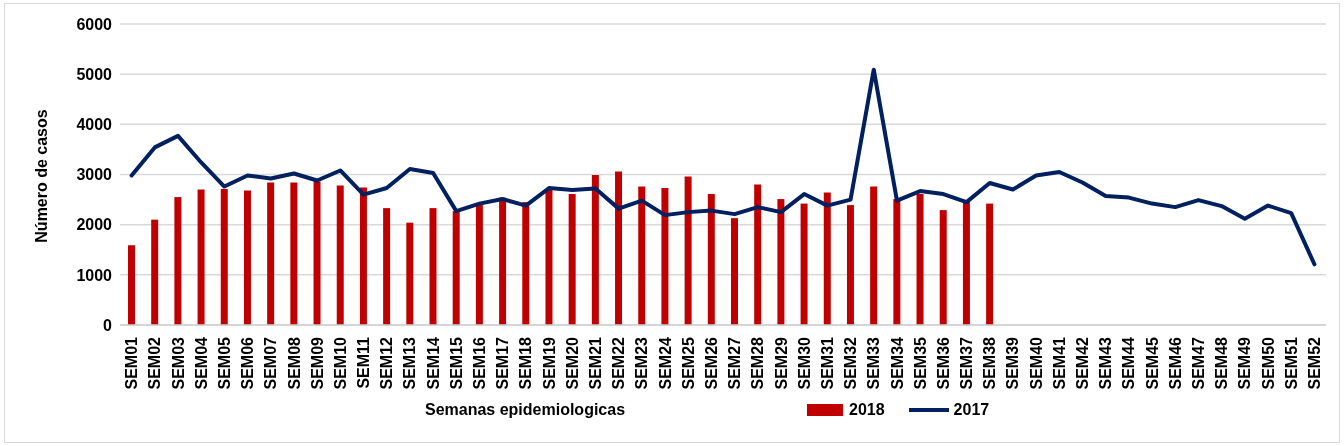 This screenshot has height=446, width=1344. Describe the element at coordinates (827, 363) in the screenshot. I see `x-tick-label: SEM31` at that location.